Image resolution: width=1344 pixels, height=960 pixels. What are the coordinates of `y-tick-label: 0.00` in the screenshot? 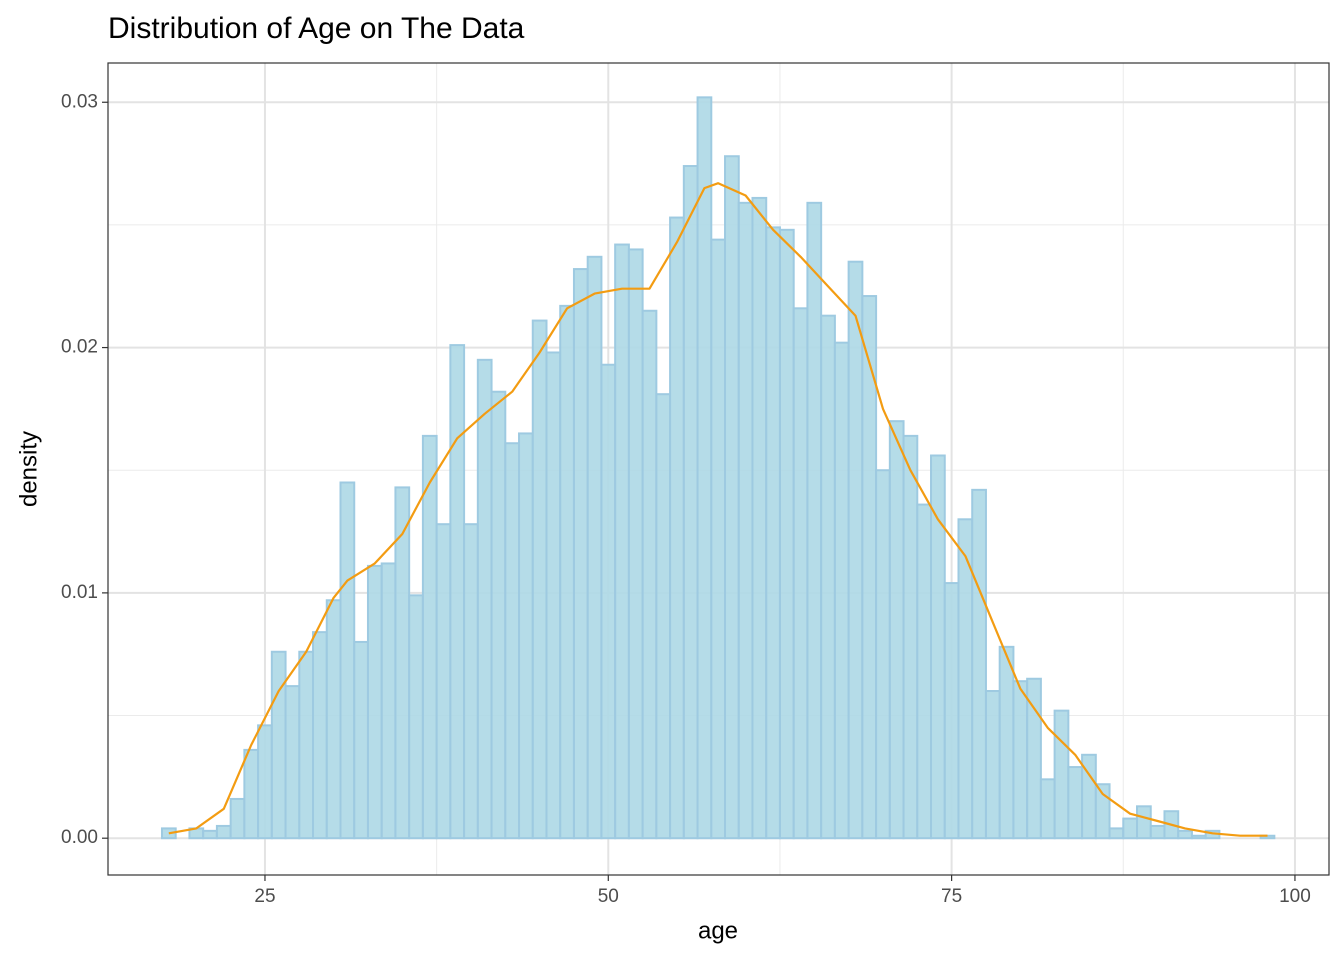 It's located at (79, 837).